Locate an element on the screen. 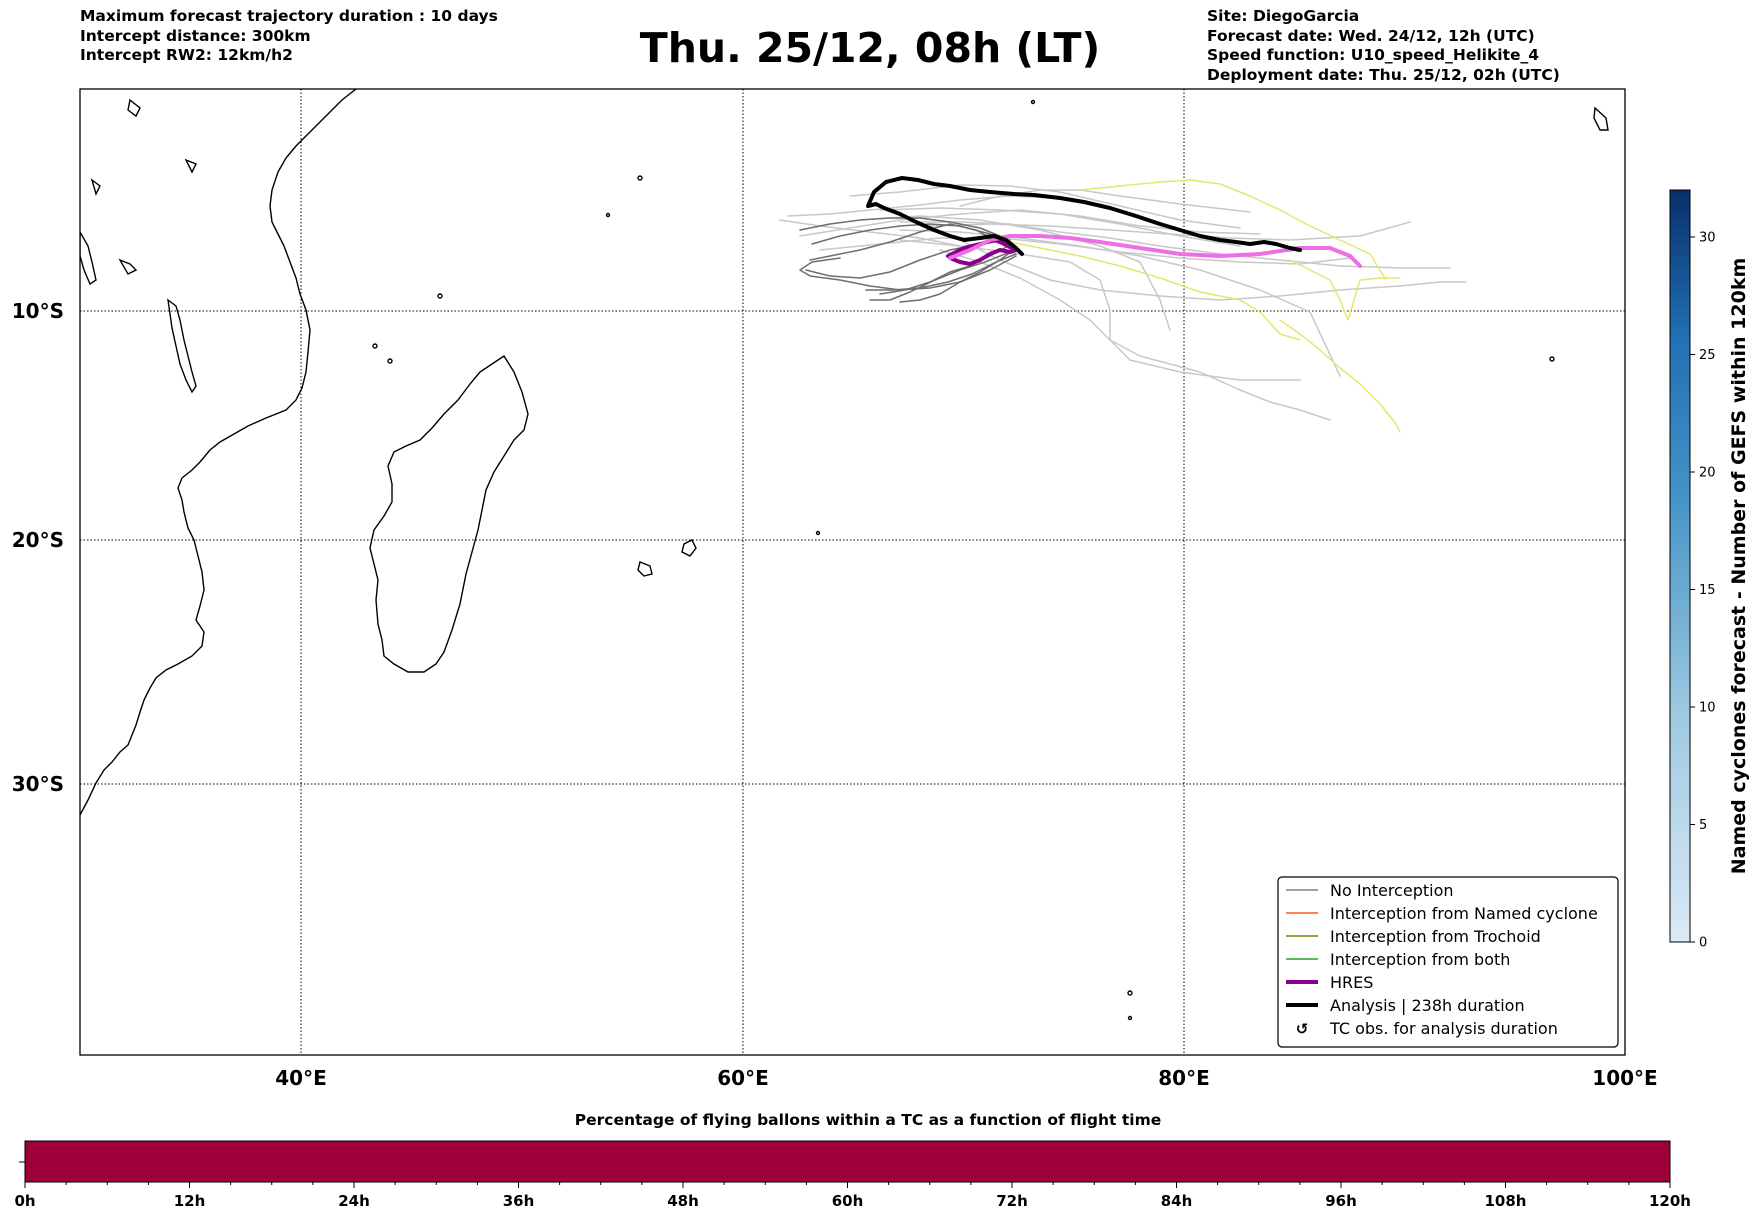  lon-tick-label: 40°E is located at coordinates (301, 1078).